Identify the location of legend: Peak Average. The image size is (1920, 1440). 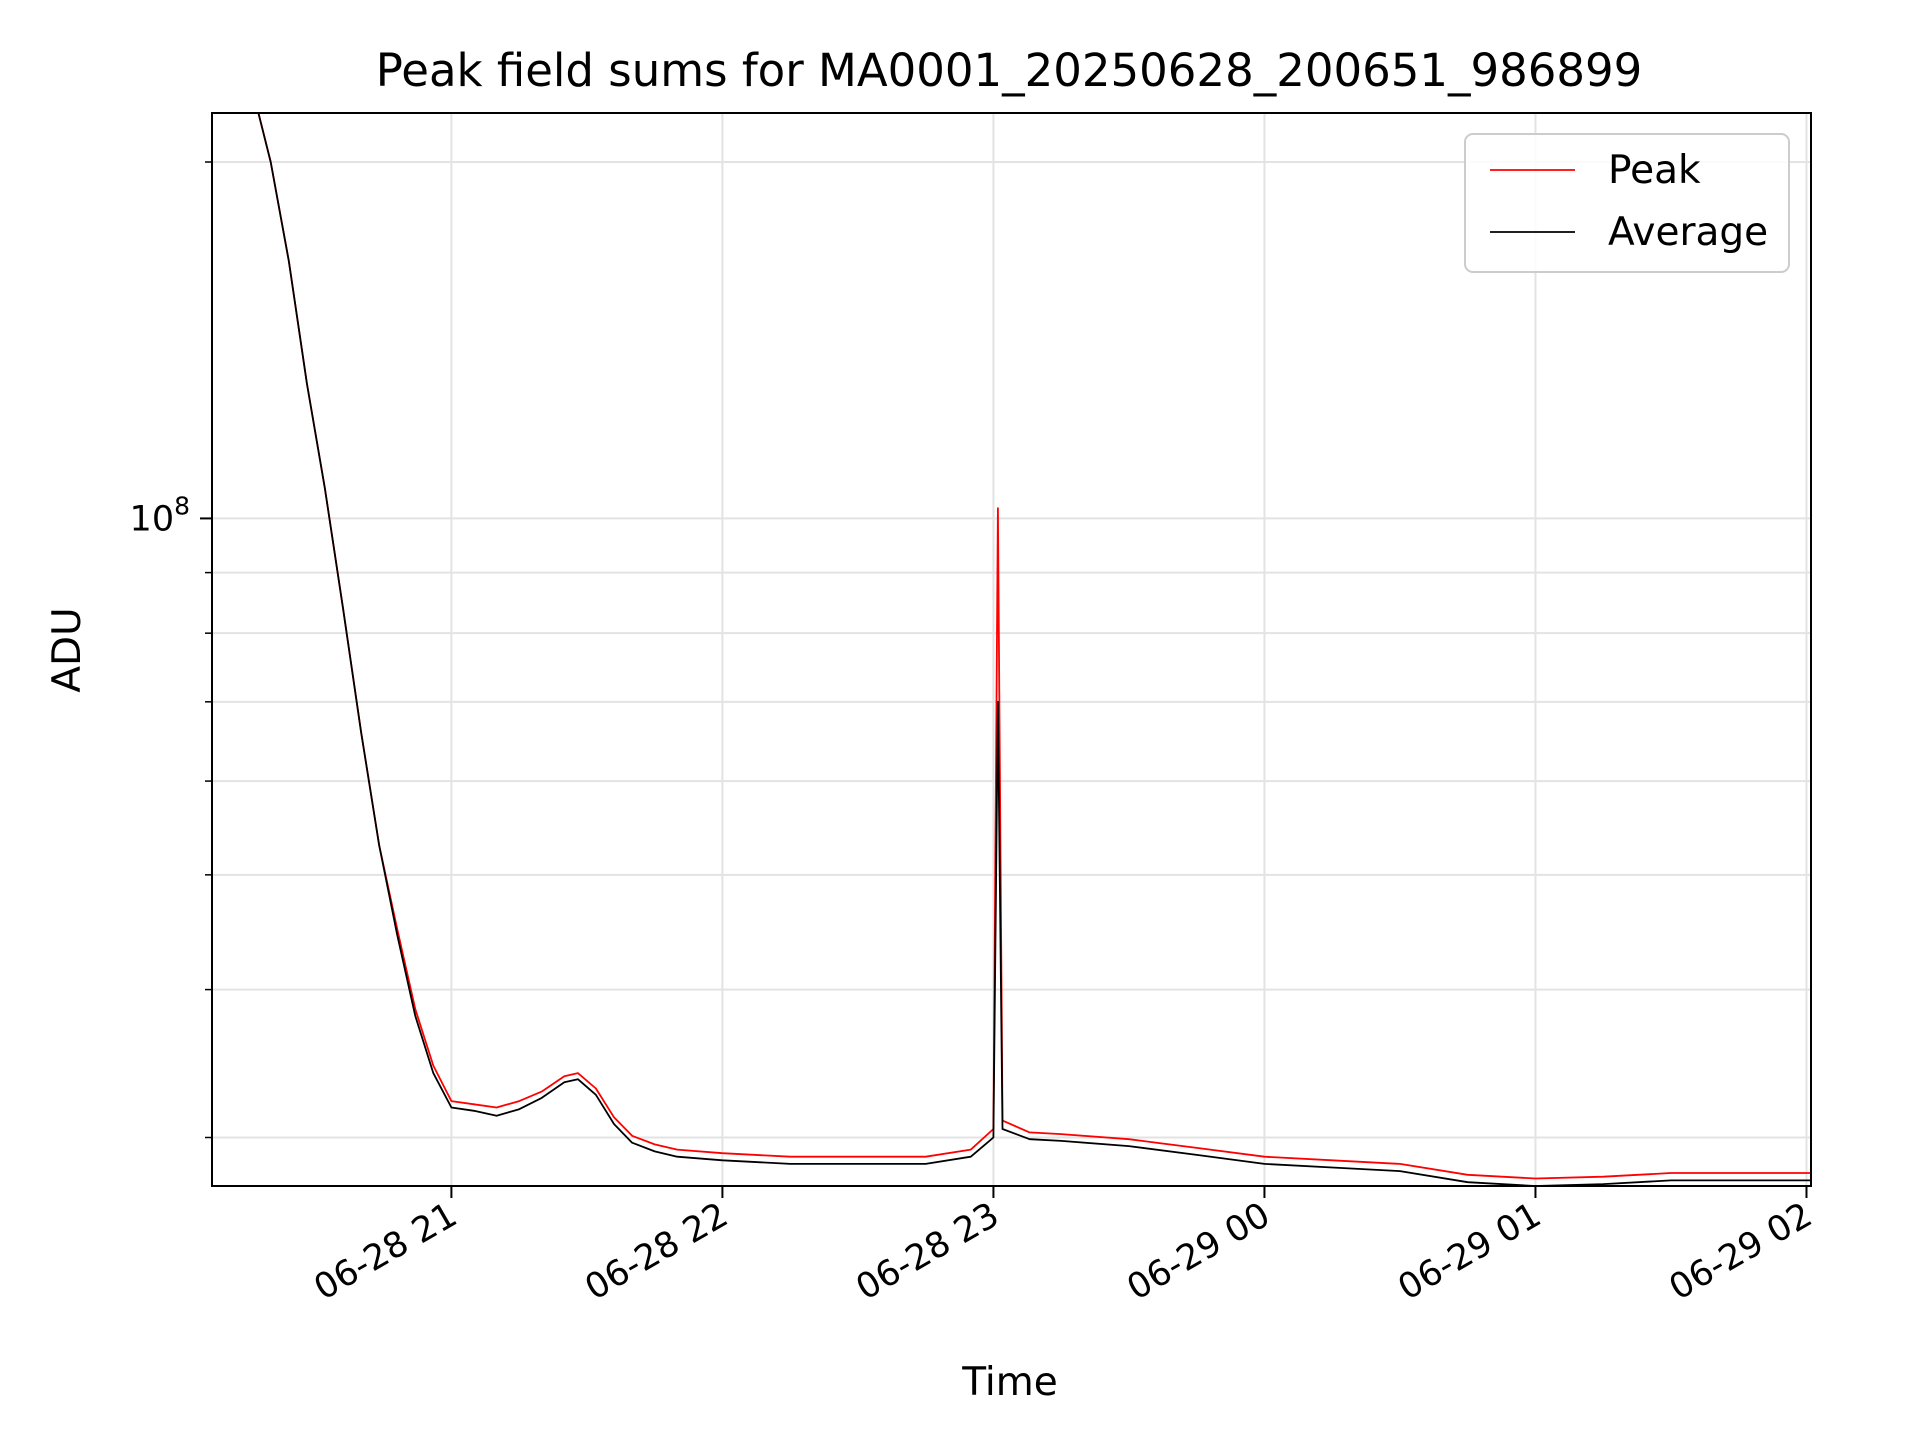
(1627, 203).